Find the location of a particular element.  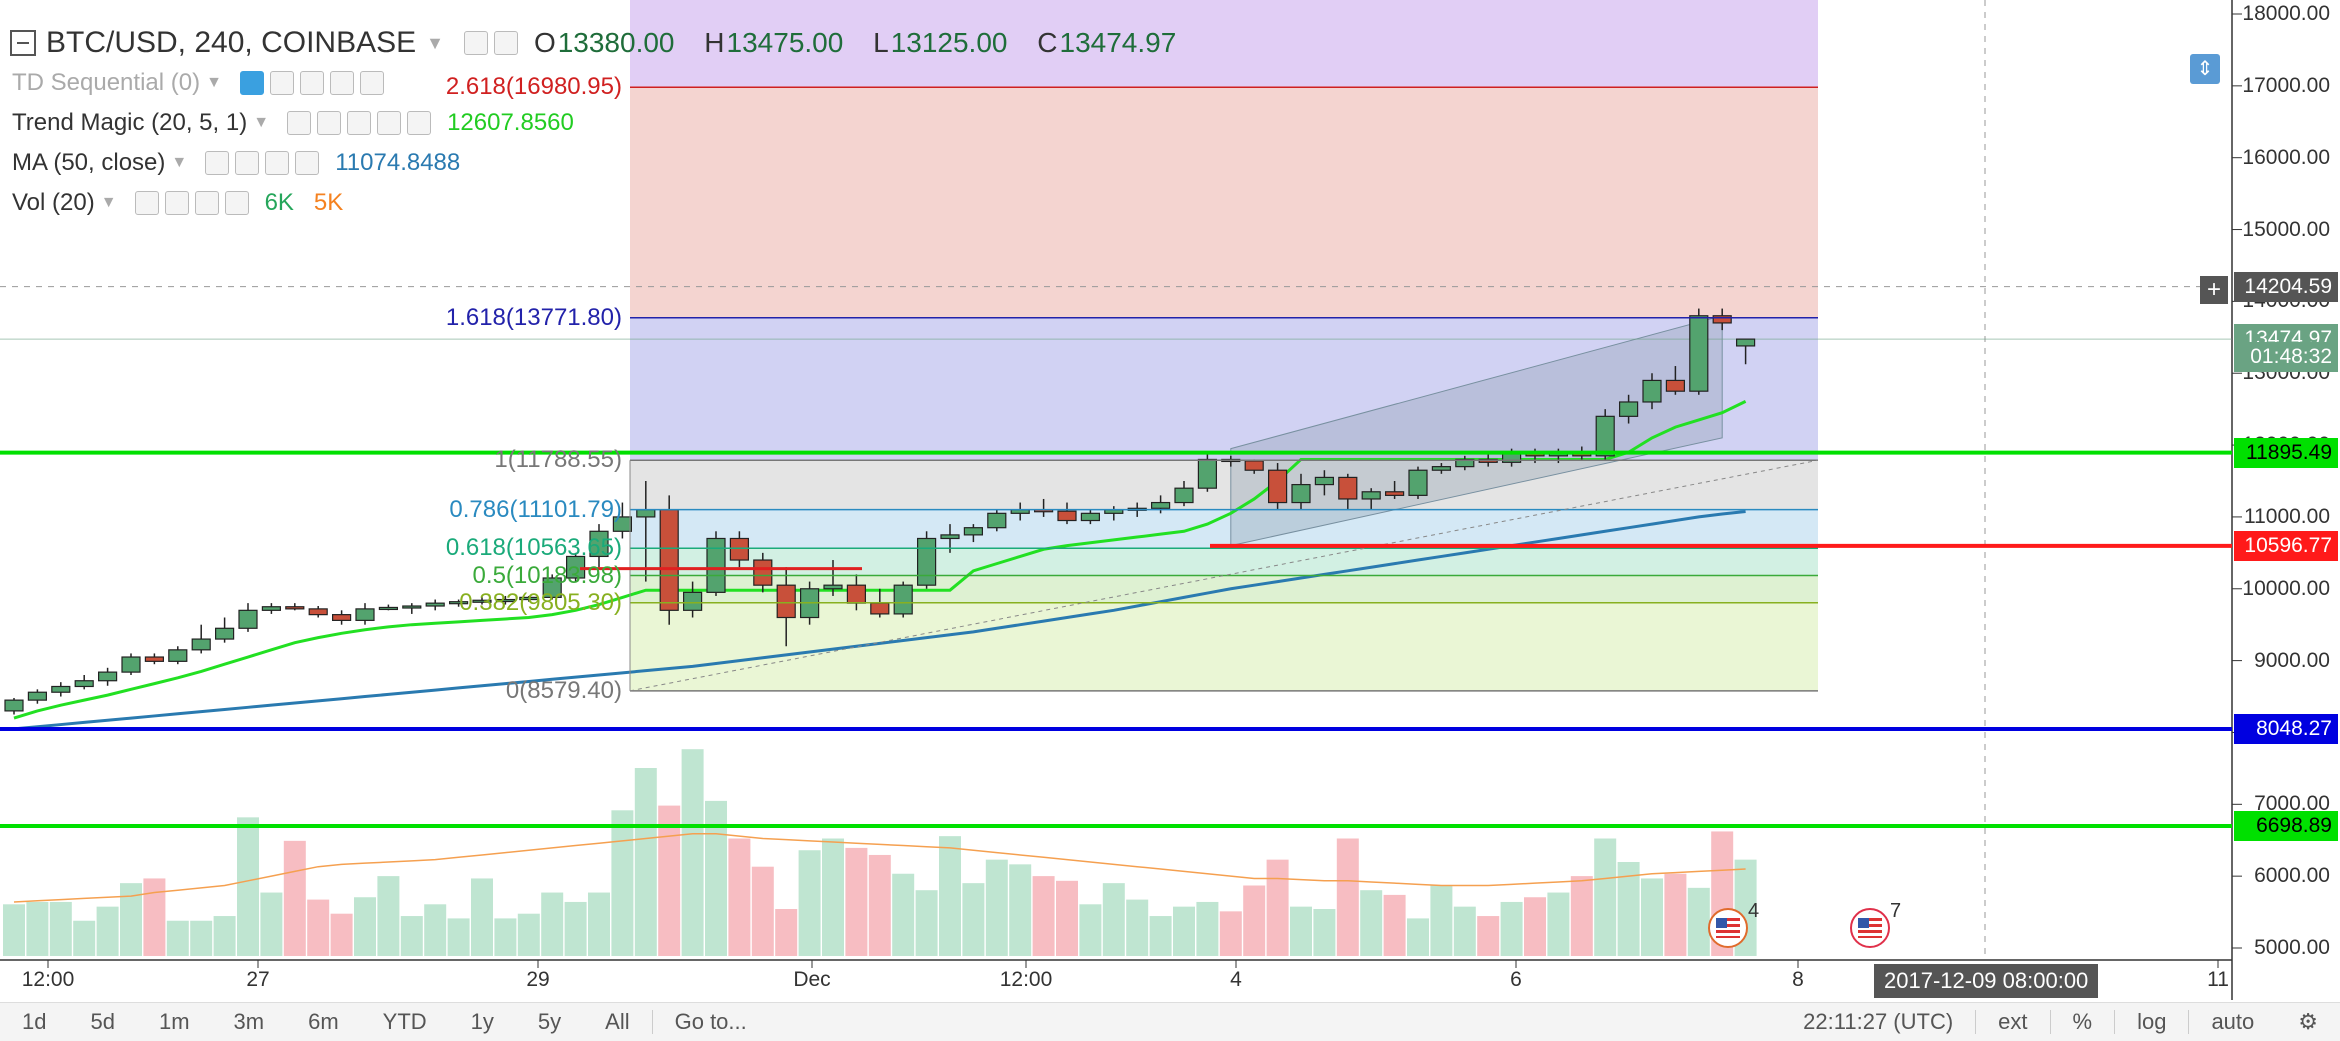

collapse-icon is located at coordinates (23, 43).